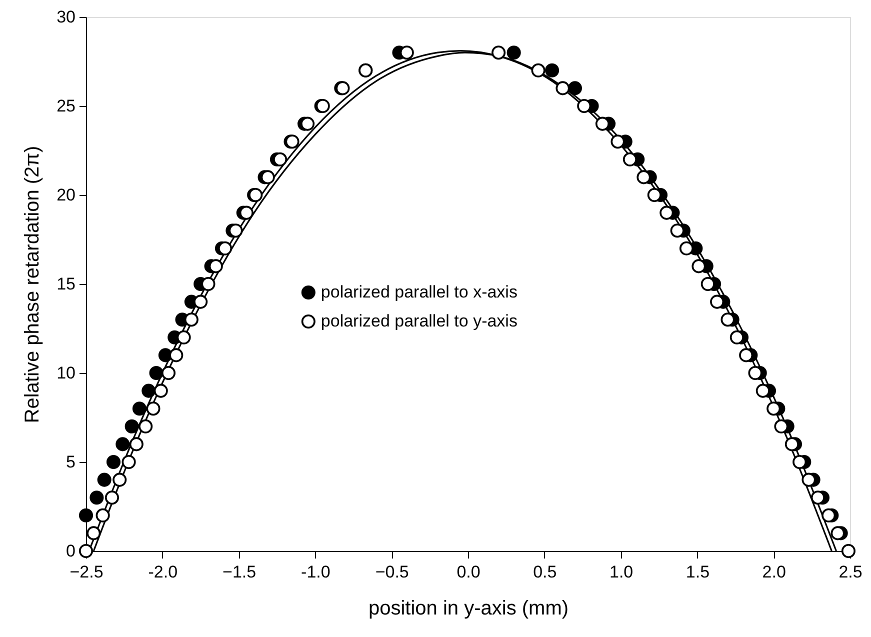 This screenshot has height=637, width=871. Describe the element at coordinates (239, 572) in the screenshot. I see `x-tick-label: −1.5` at that location.